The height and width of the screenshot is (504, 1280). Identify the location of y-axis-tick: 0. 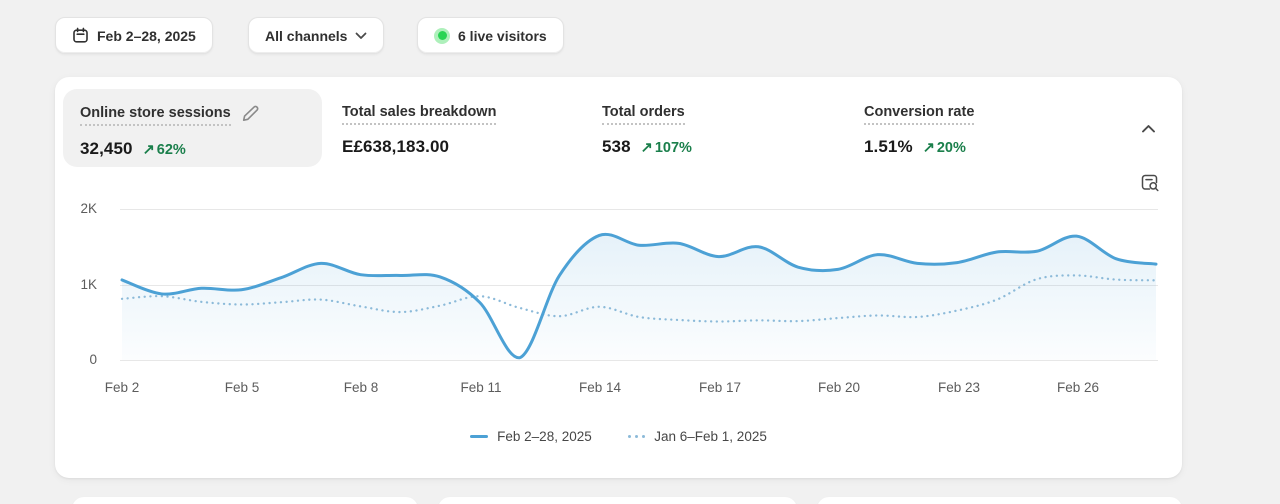
(93, 359).